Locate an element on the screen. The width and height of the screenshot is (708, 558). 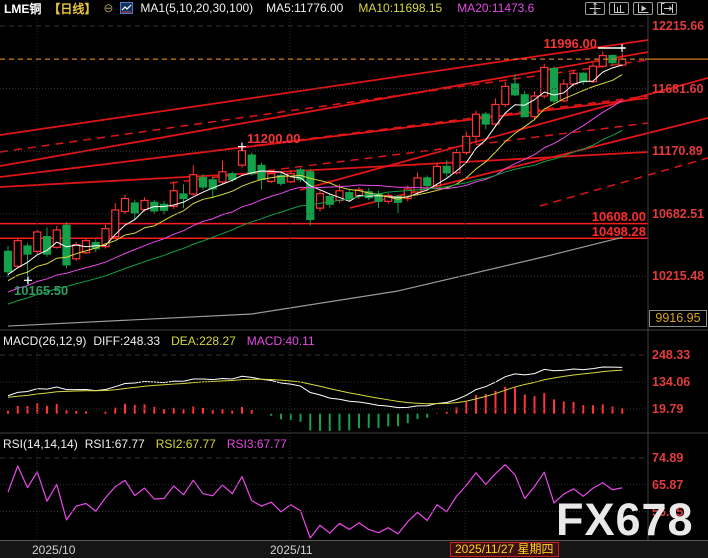
ma-settings-label: MA1(5,10,20,30,100) is located at coordinates (197, 8).